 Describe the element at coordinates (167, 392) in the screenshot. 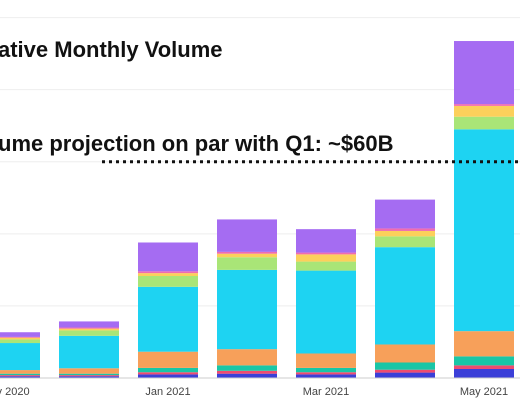

I see `x-tick-label: Jan 2021` at that location.